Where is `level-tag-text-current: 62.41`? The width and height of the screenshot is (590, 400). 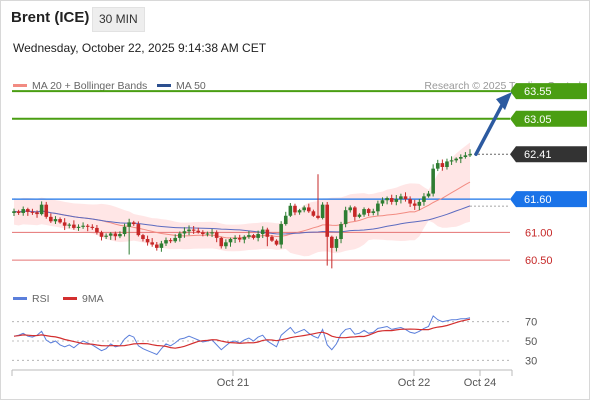
level-tag-text-current: 62.41 is located at coordinates (538, 155).